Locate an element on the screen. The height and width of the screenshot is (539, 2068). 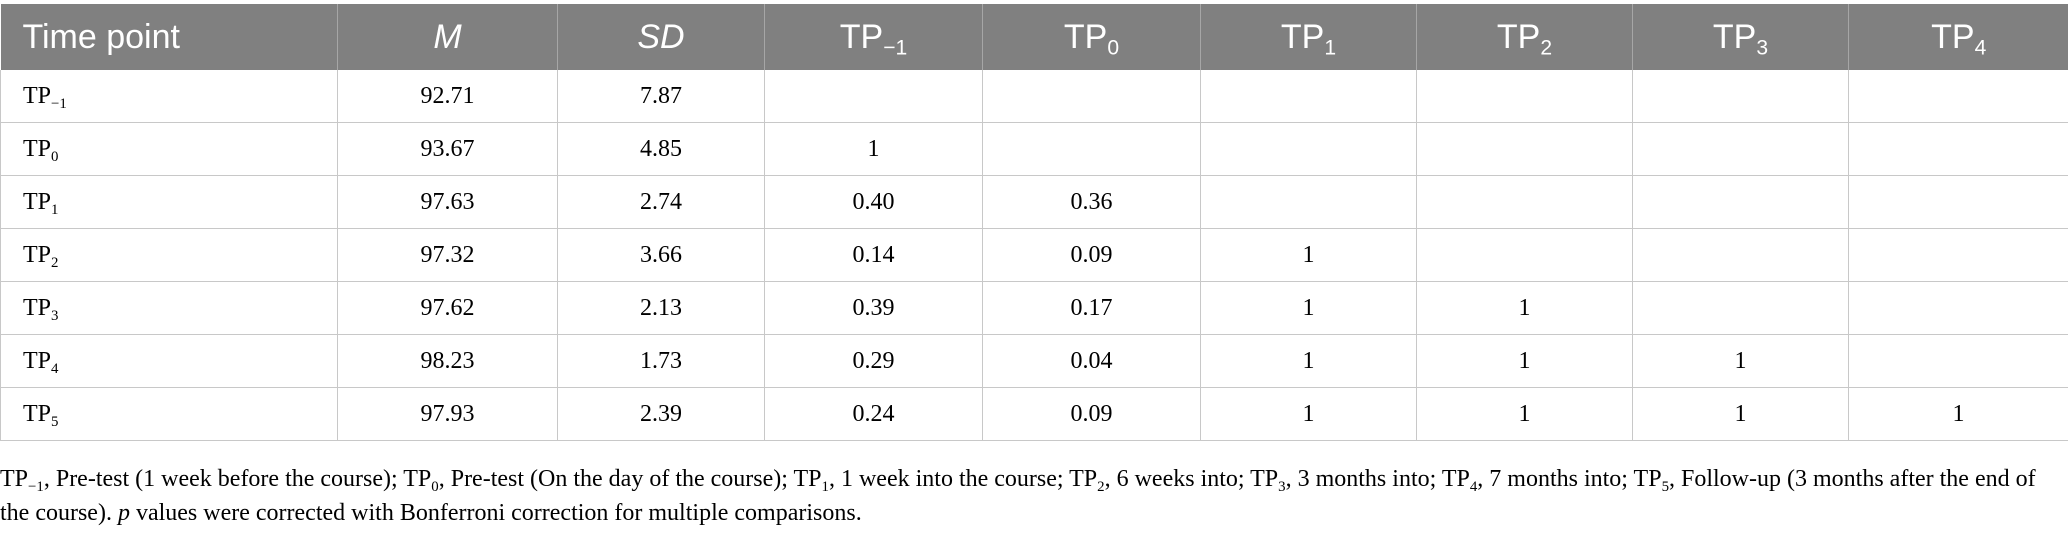
header-tp-minus1: TP−1 is located at coordinates (873, 37).